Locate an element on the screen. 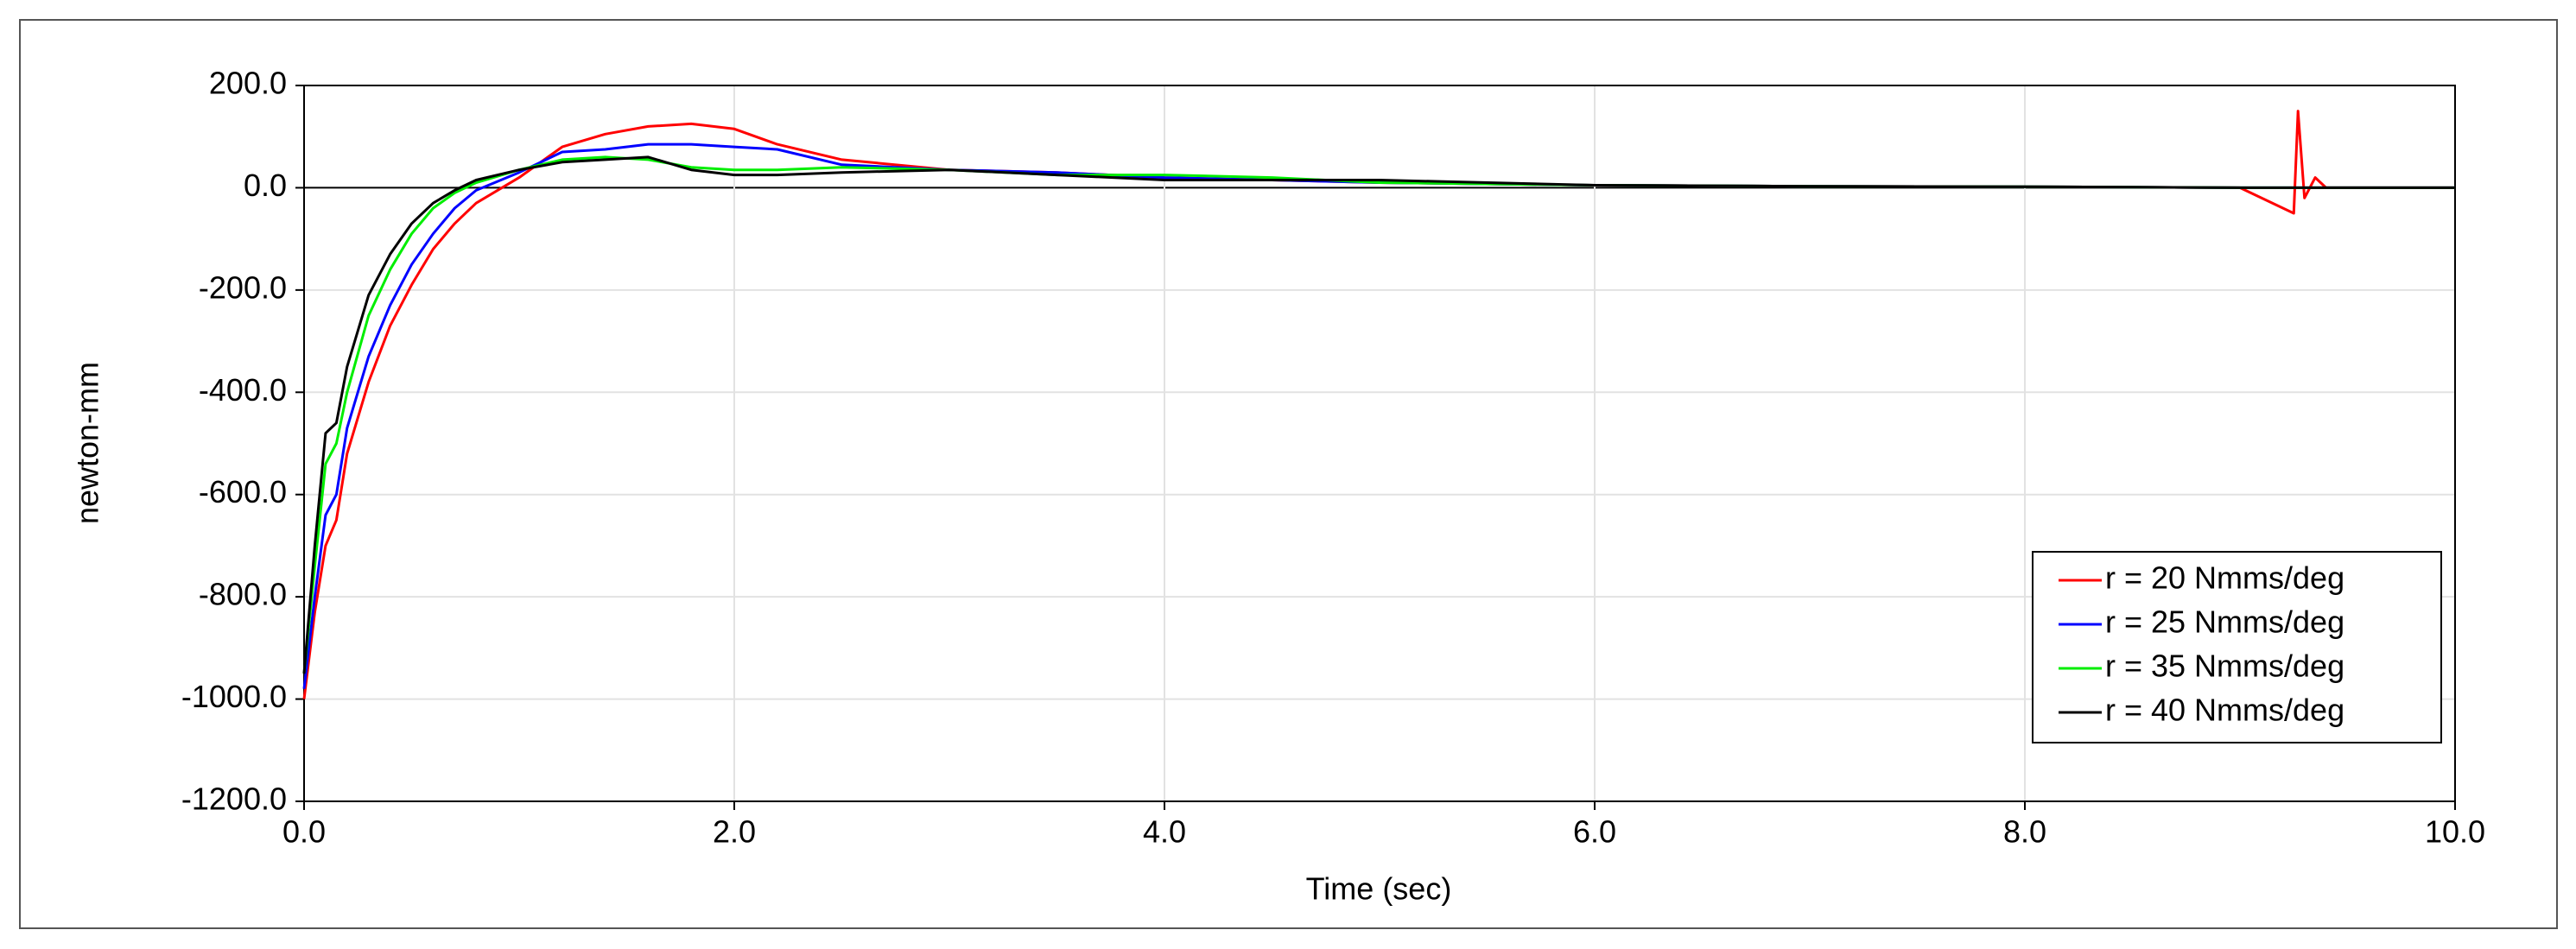 The height and width of the screenshot is (949, 2576). legend-label: r = 40 Nmms/deg is located at coordinates (2224, 710).